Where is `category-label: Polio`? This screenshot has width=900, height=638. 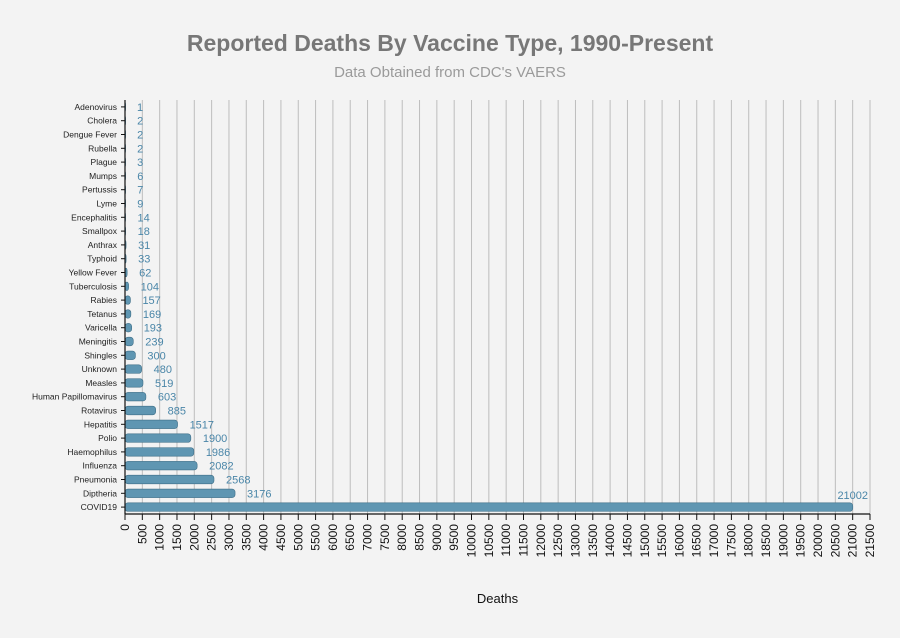
category-label: Polio is located at coordinates (107, 438).